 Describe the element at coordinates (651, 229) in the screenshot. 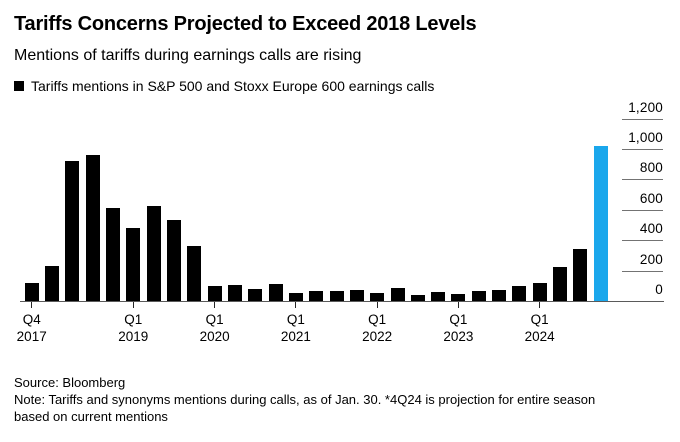

I see `y-tick-label: 400` at that location.